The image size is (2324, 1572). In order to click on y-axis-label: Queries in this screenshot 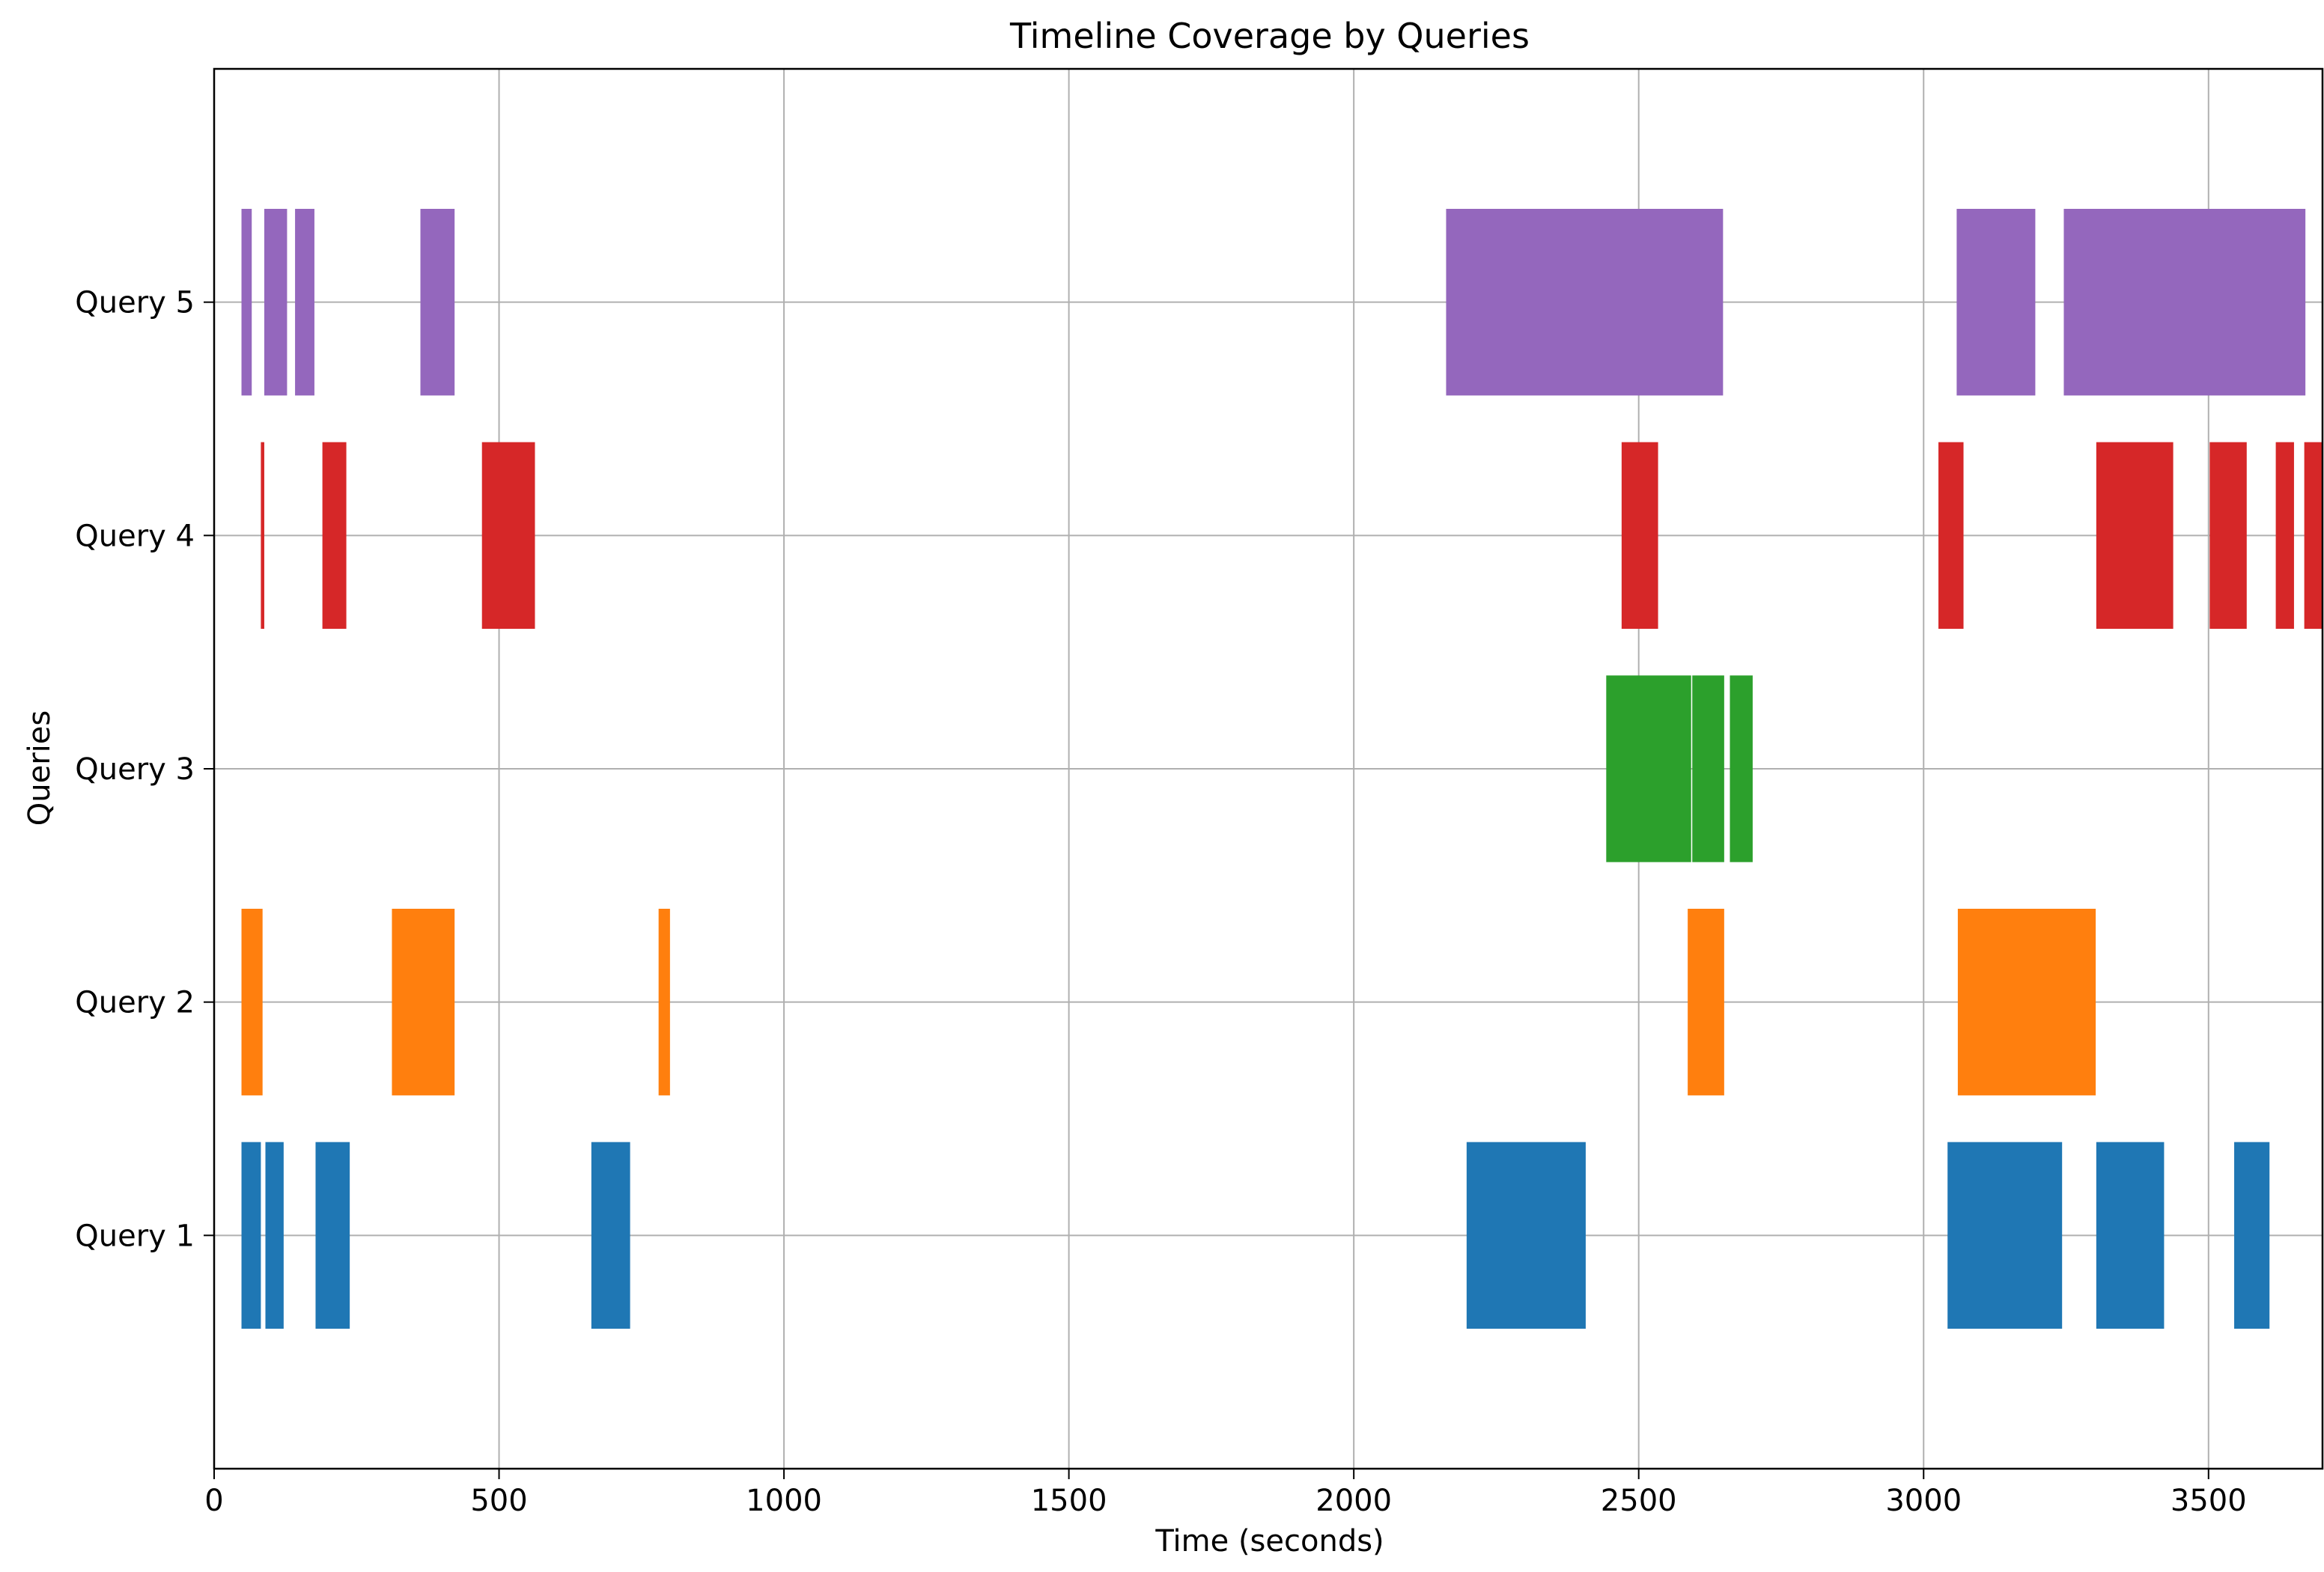, I will do `click(39, 768)`.